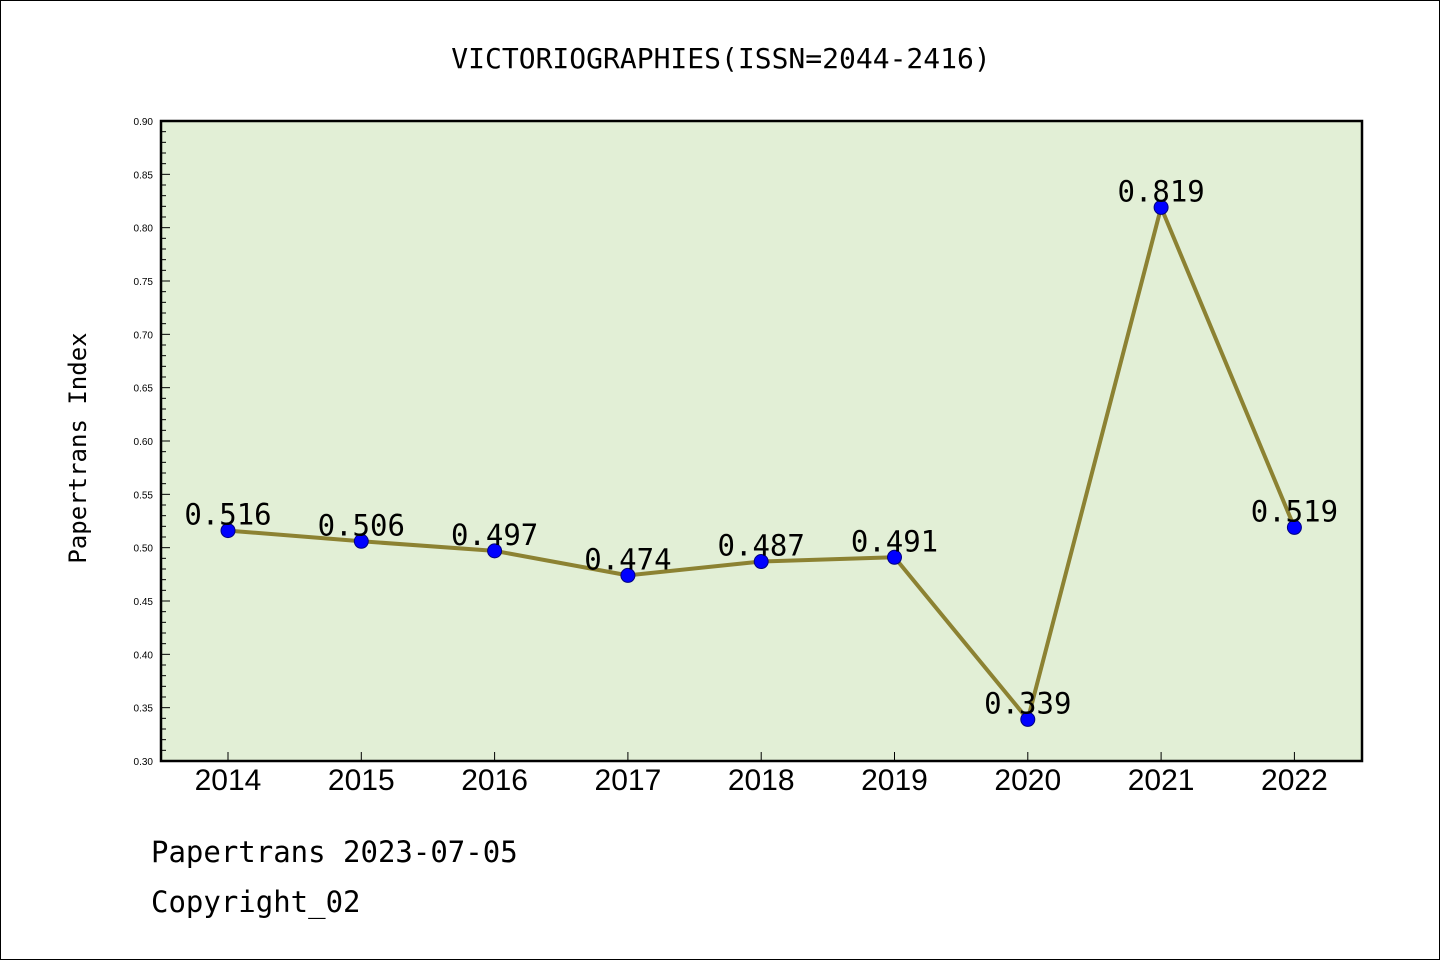 The width and height of the screenshot is (1440, 961). I want to click on x-tick-label: 2018, so click(761, 780).